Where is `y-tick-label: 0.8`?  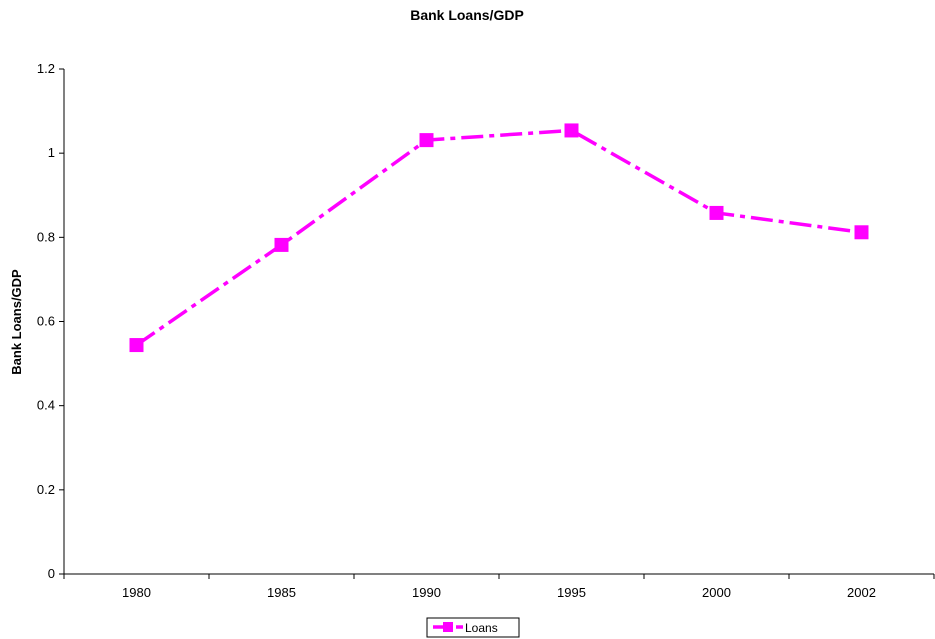
y-tick-label: 0.8 is located at coordinates (46, 236).